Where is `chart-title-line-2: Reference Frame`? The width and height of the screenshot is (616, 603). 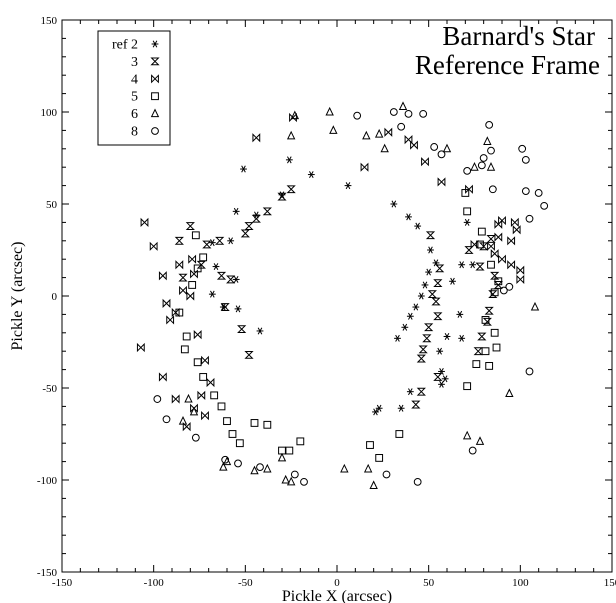
chart-title-line-2: Reference Frame is located at coordinates (507, 65).